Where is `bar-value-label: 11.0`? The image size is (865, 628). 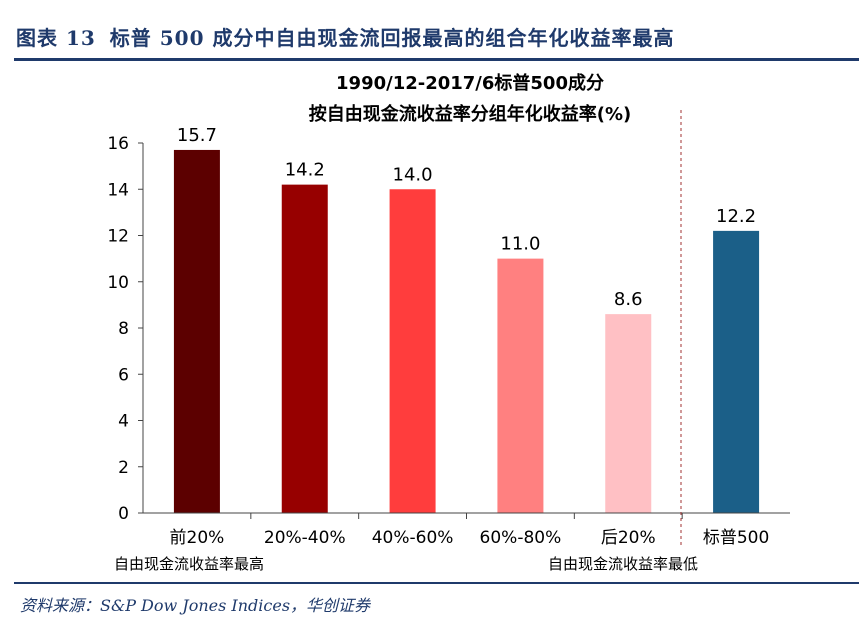 bar-value-label: 11.0 is located at coordinates (520, 244).